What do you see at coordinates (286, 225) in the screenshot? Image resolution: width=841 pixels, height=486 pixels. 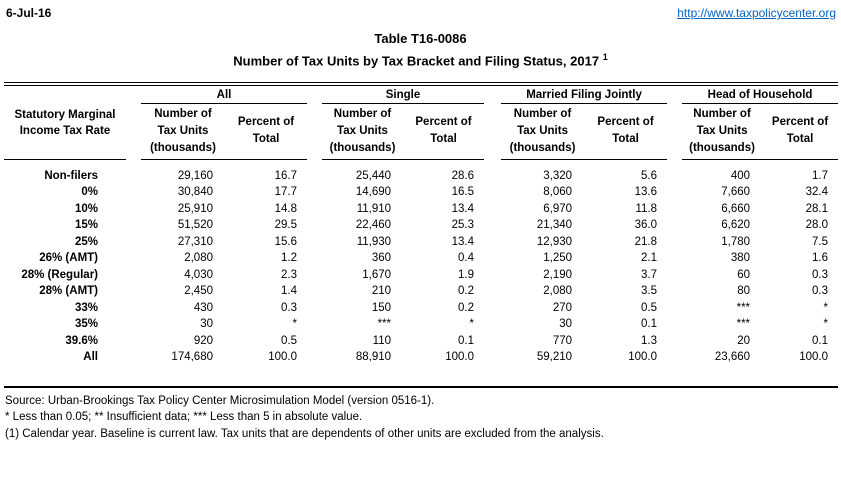 I see `cell: 29.5` at bounding box center [286, 225].